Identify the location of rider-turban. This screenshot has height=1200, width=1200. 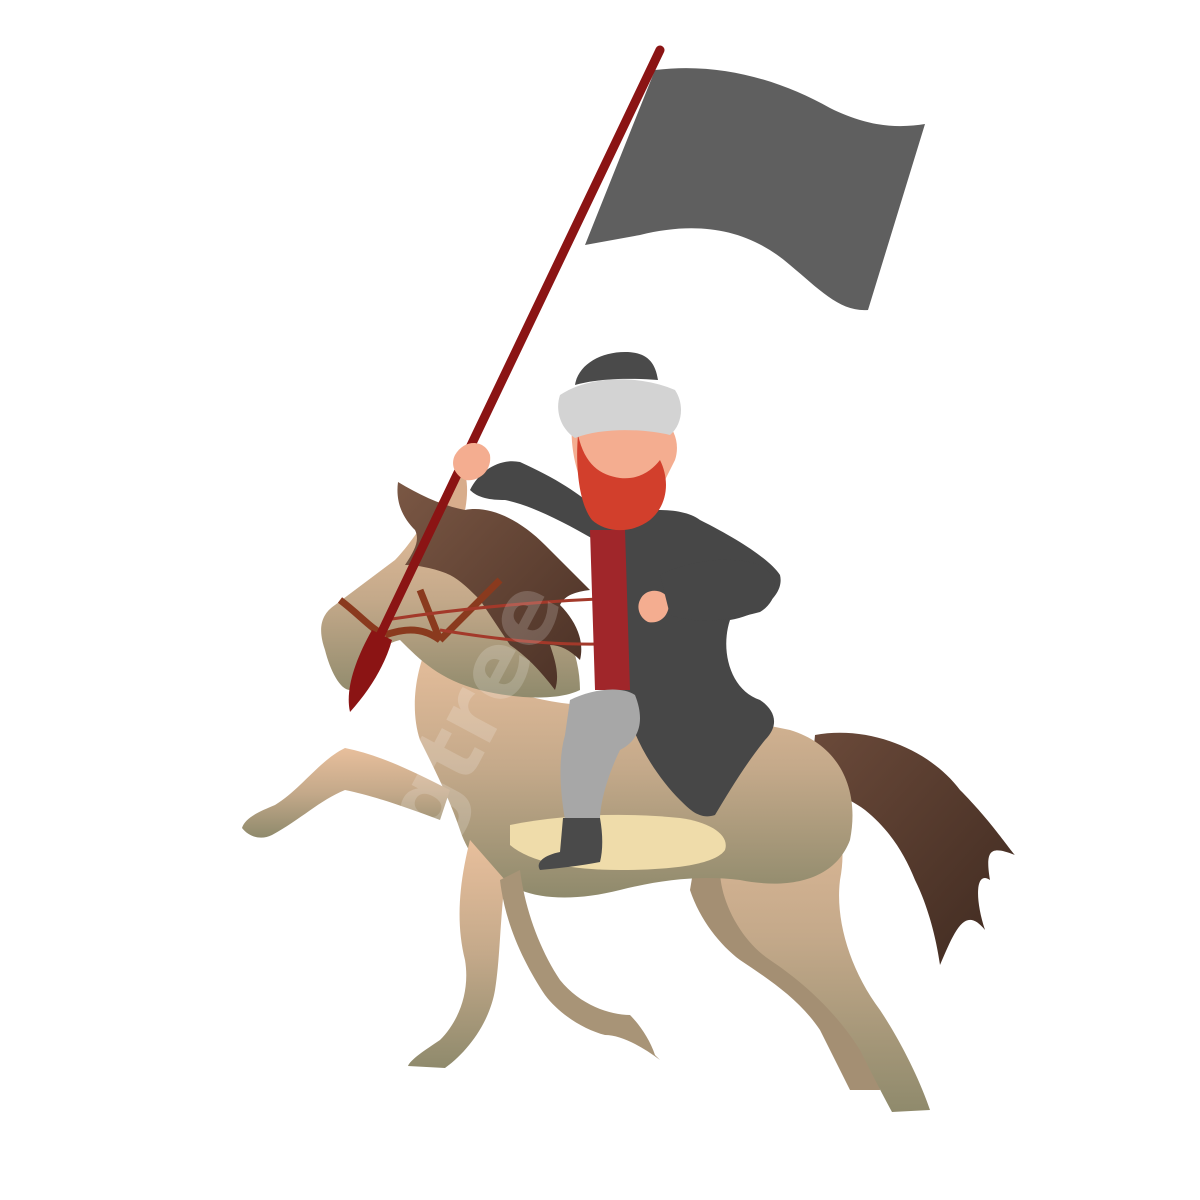
(620, 408).